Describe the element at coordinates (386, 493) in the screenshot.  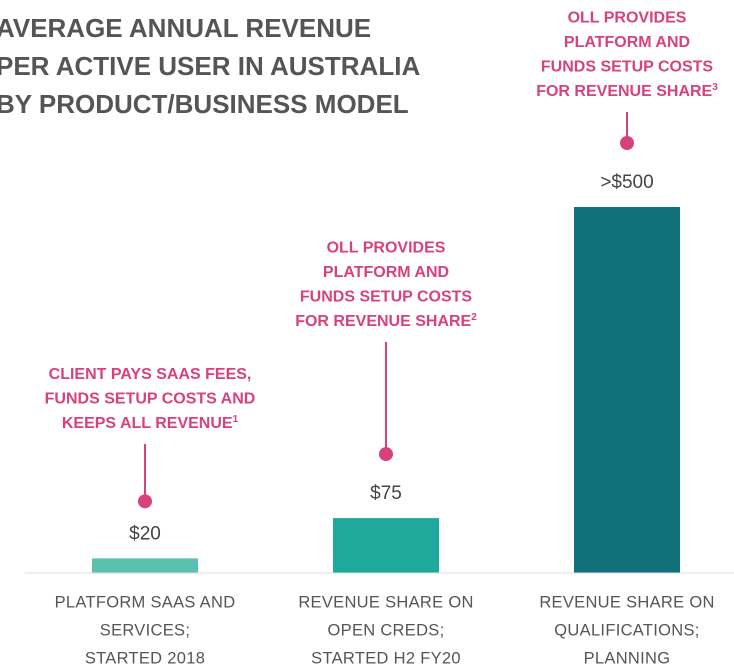
I see `value-label: $75` at that location.